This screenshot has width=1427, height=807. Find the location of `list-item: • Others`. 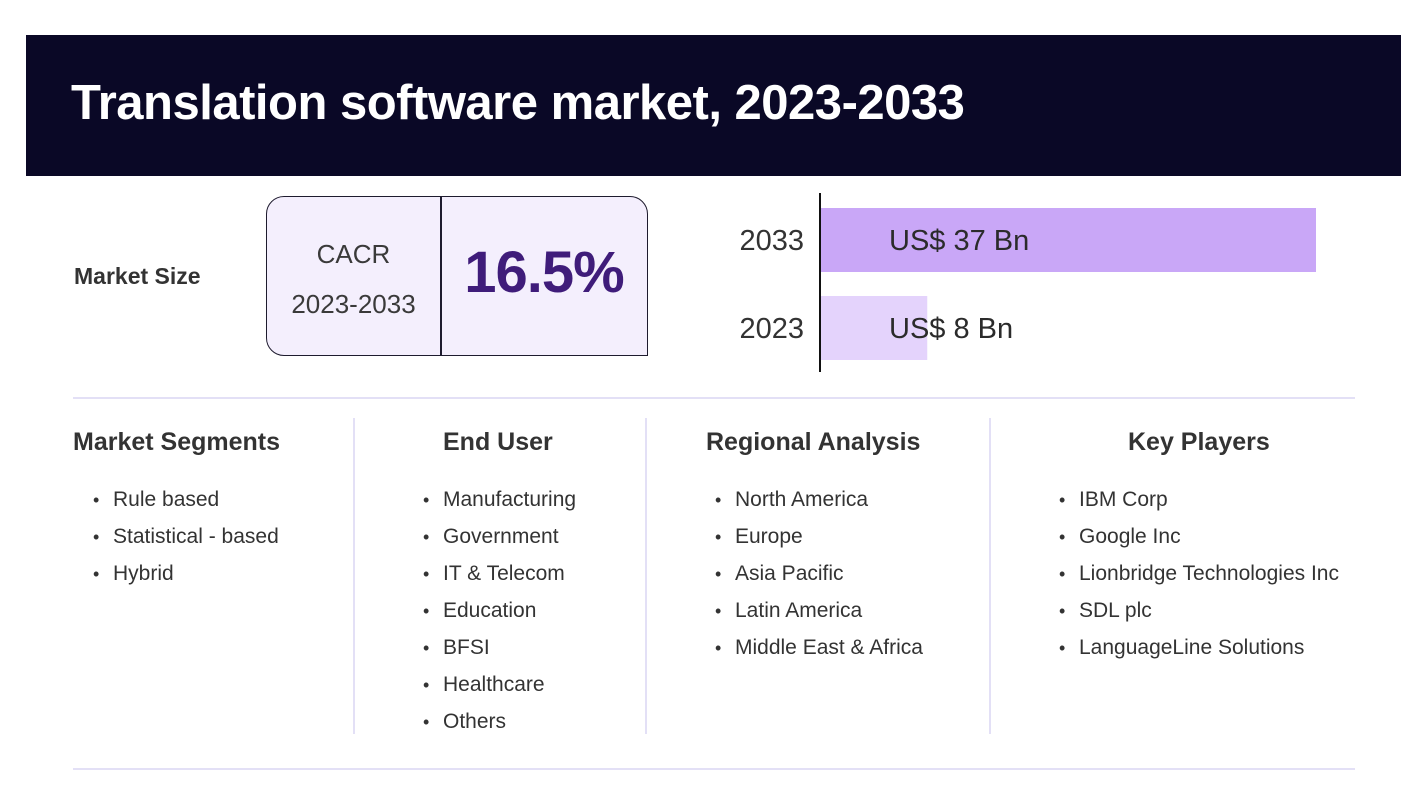

list-item: • Others is located at coordinates (499, 728).